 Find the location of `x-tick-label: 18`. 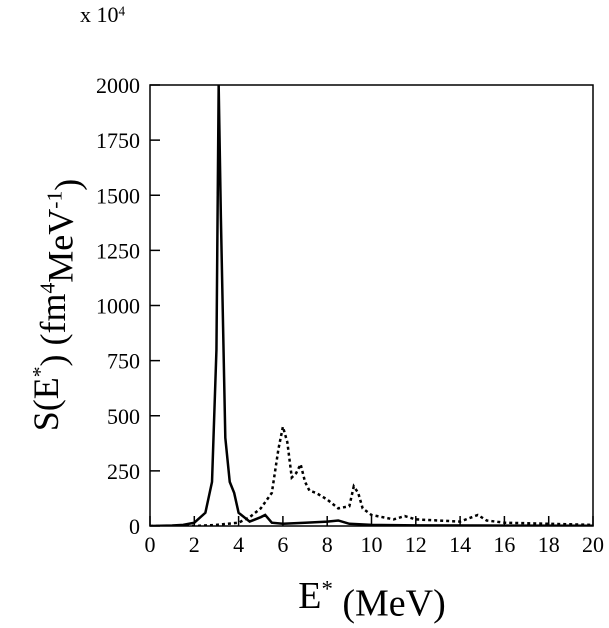

x-tick-label: 18 is located at coordinates (549, 544).